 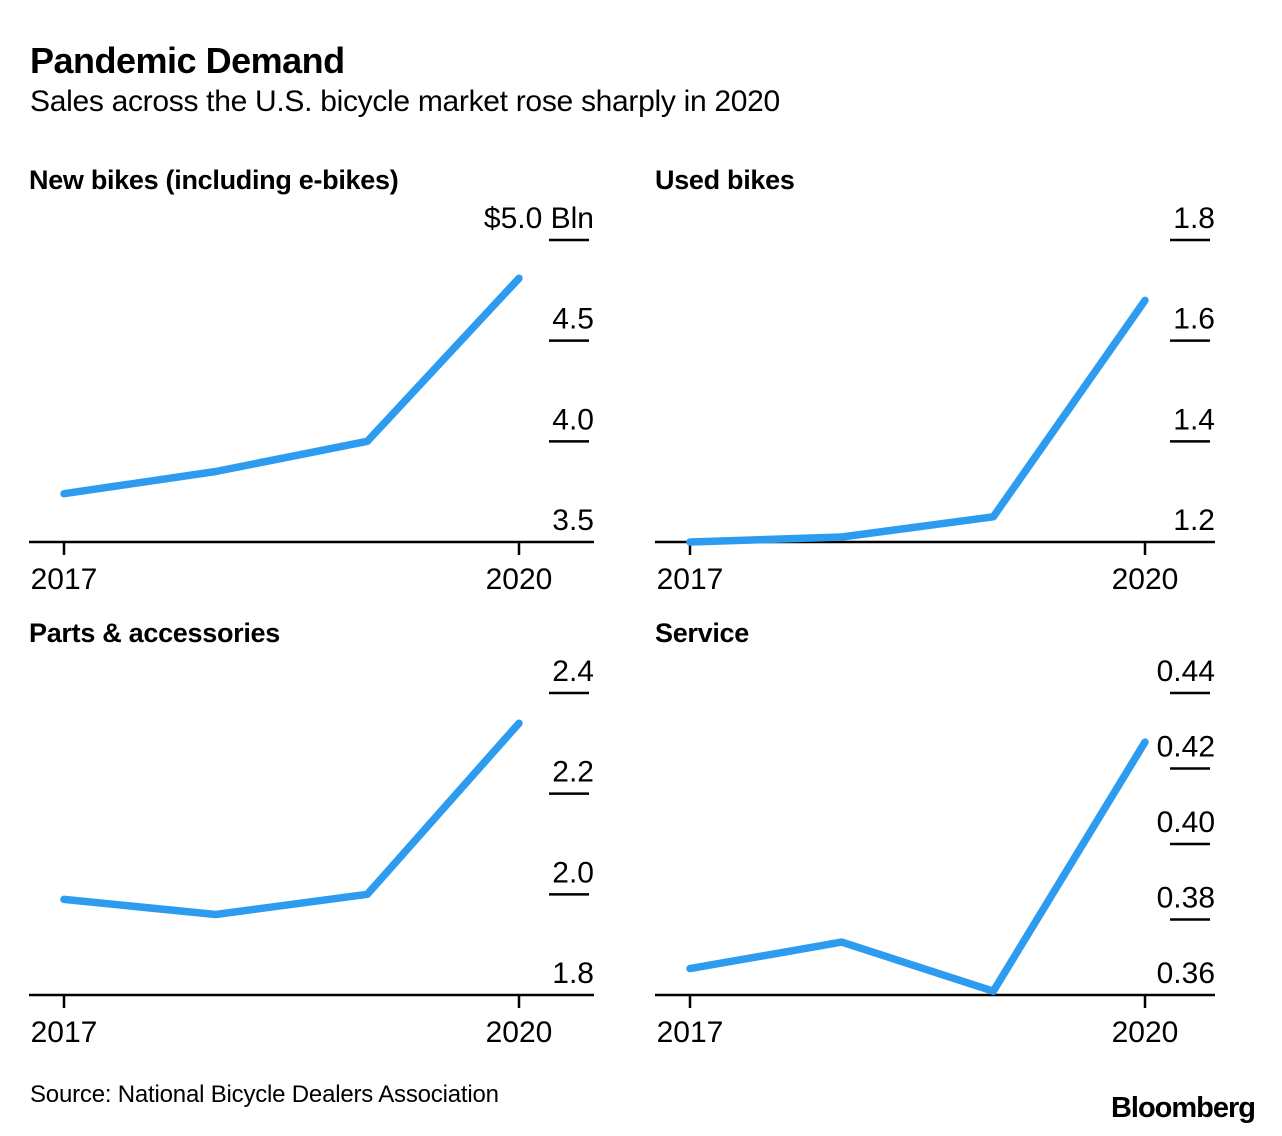 I want to click on bloomberg-logo: Bloomberg, so click(x=1183, y=1108).